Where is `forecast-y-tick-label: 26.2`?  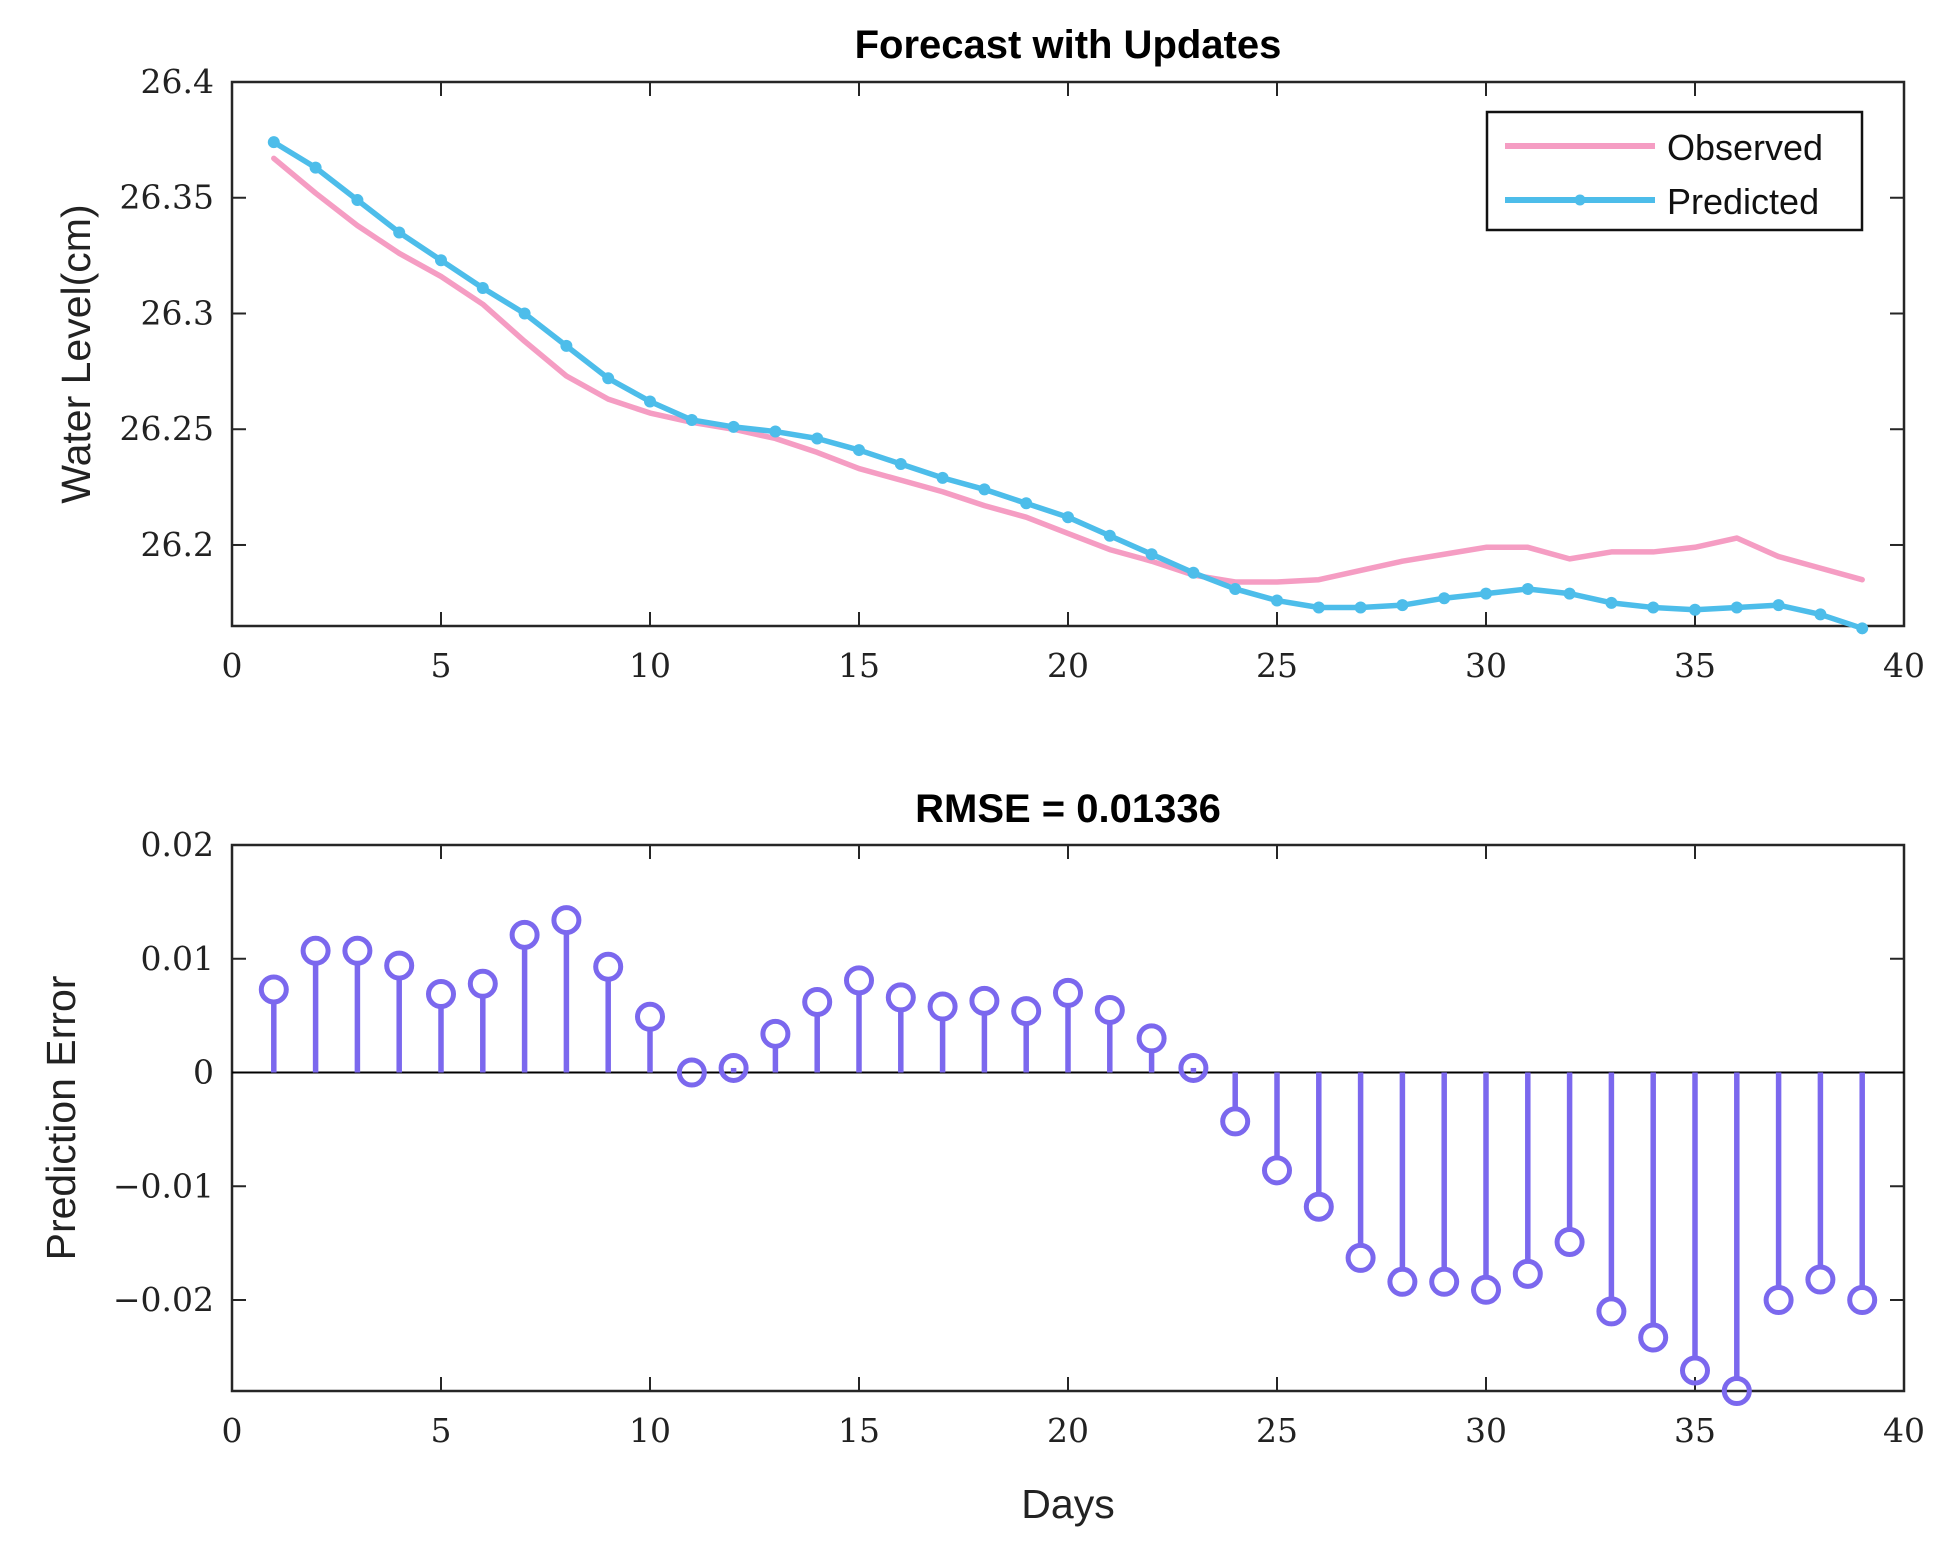 forecast-y-tick-label: 26.2 is located at coordinates (177, 544).